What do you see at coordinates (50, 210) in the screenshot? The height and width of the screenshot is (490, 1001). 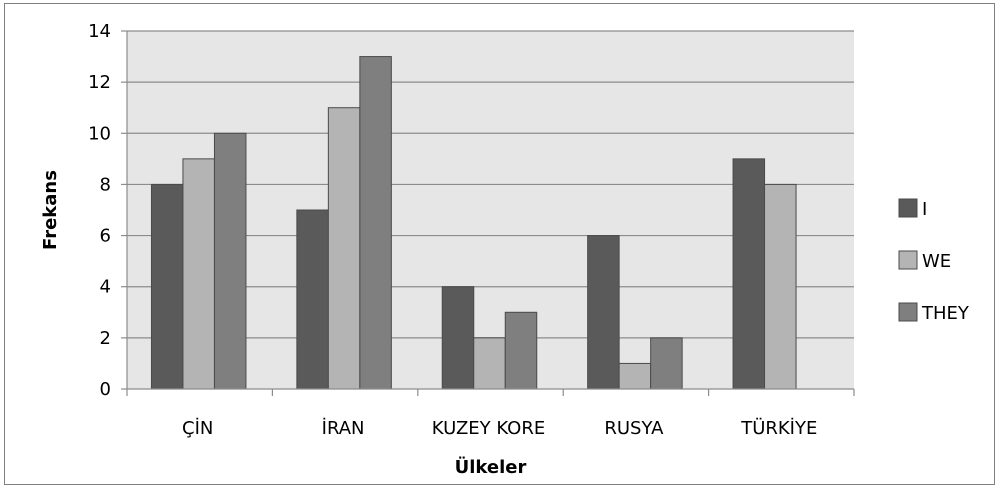 I see `y-axis-title: Frekans` at bounding box center [50, 210].